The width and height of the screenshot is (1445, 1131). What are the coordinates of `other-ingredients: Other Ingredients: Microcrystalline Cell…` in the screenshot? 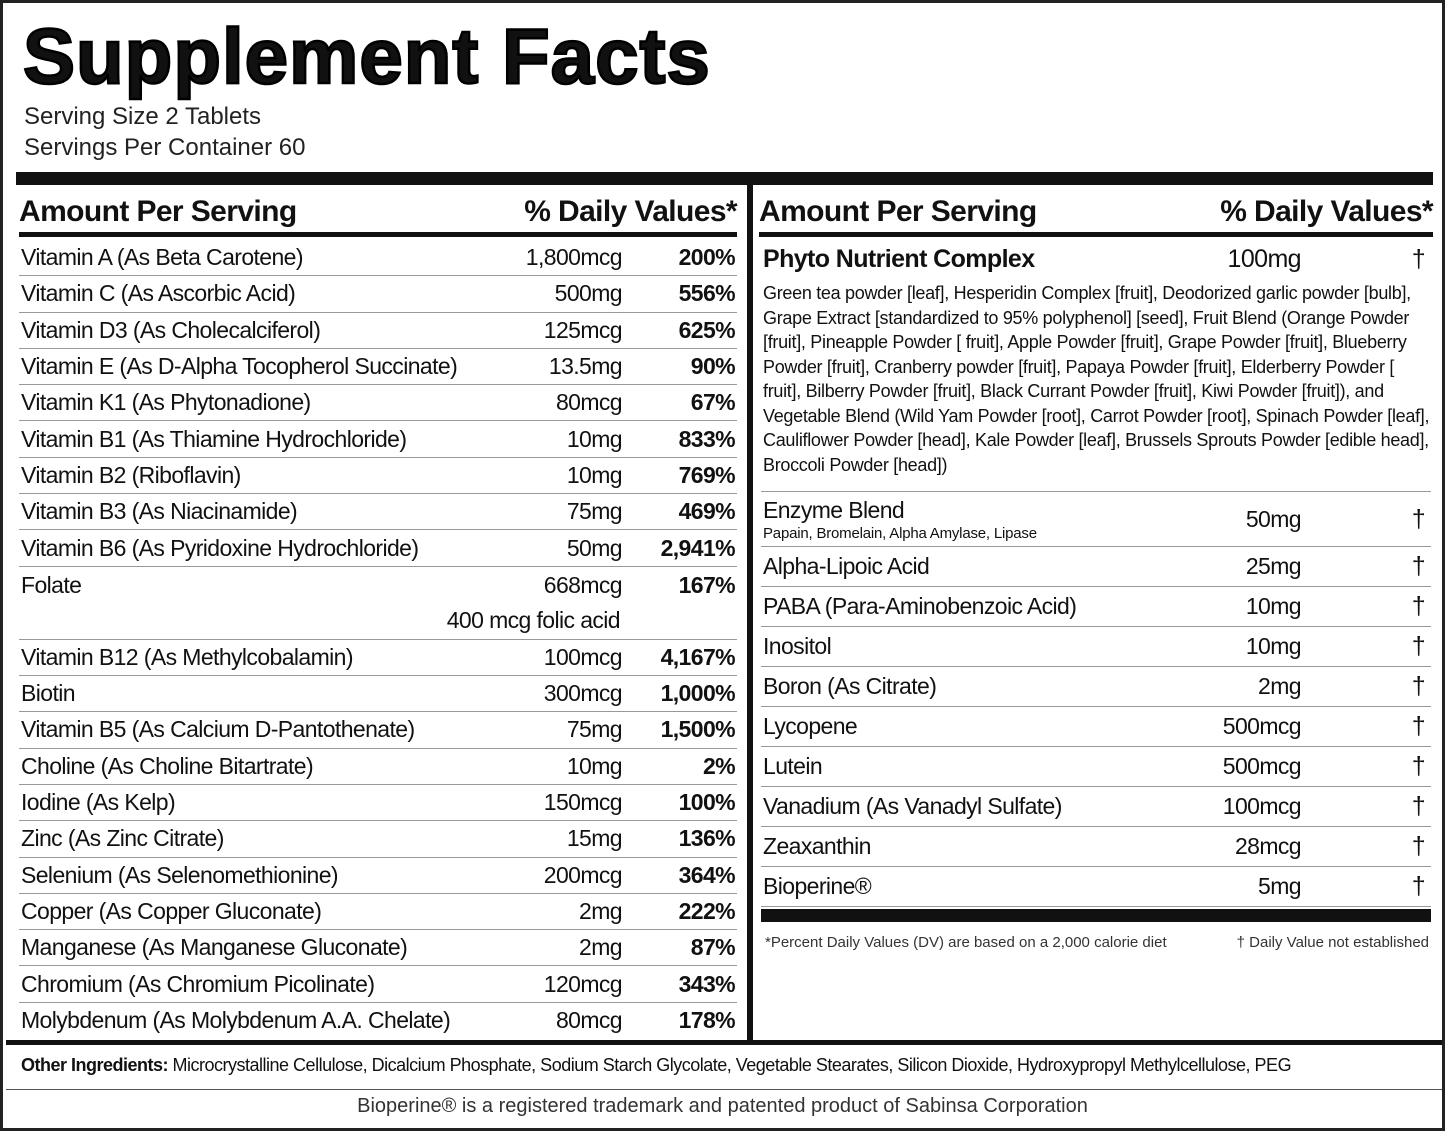 It's located at (724, 1065).